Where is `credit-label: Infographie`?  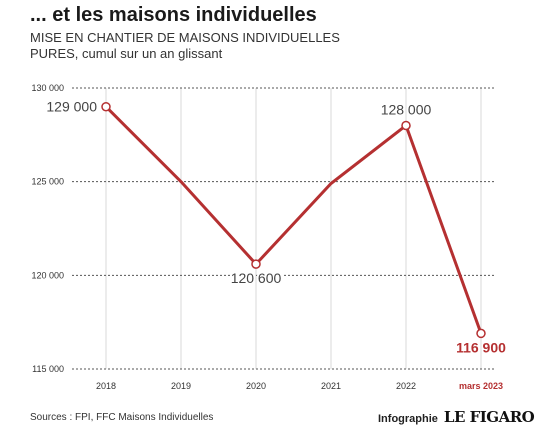
credit-label: Infographie is located at coordinates (408, 419).